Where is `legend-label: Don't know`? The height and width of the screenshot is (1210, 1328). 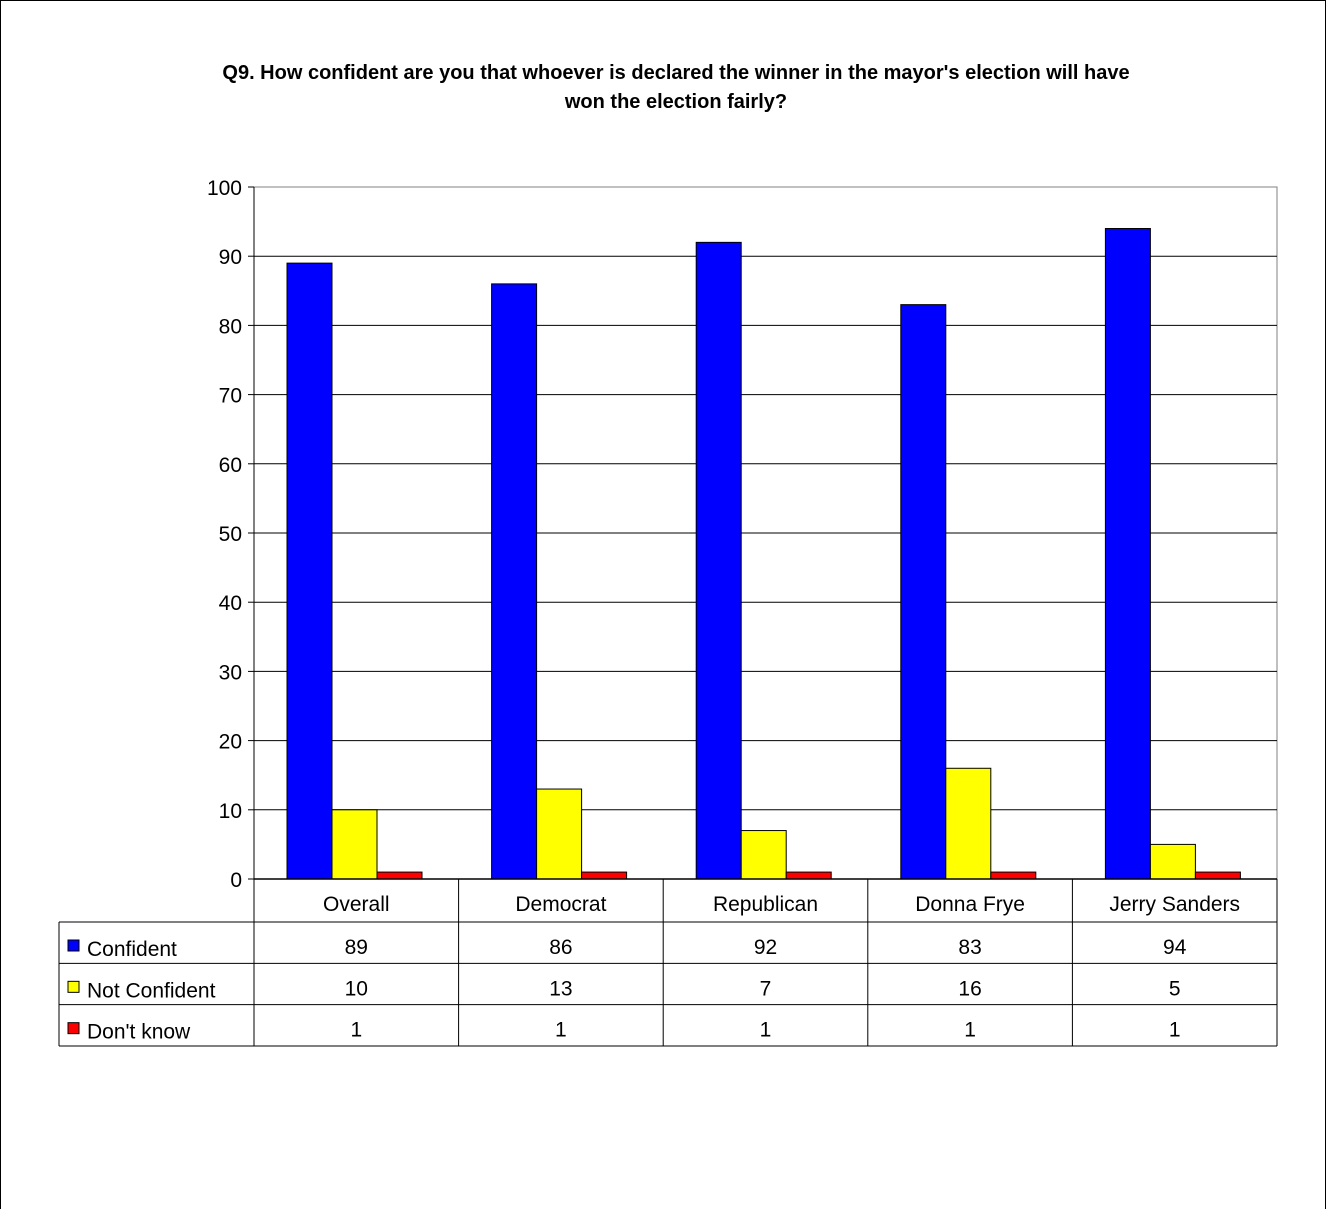 legend-label: Don't know is located at coordinates (139, 1032).